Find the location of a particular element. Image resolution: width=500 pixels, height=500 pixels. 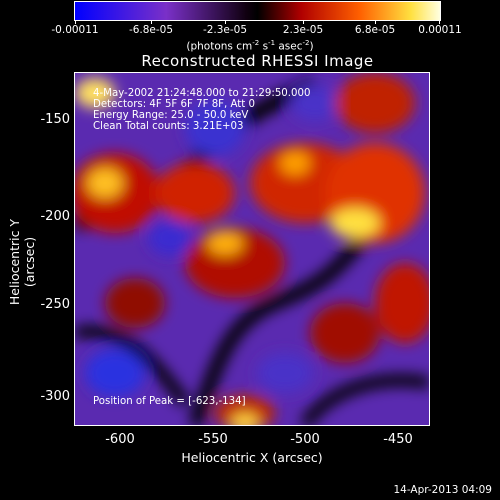

colorbar-tick-label: 2.3e-05 is located at coordinates (303, 30).